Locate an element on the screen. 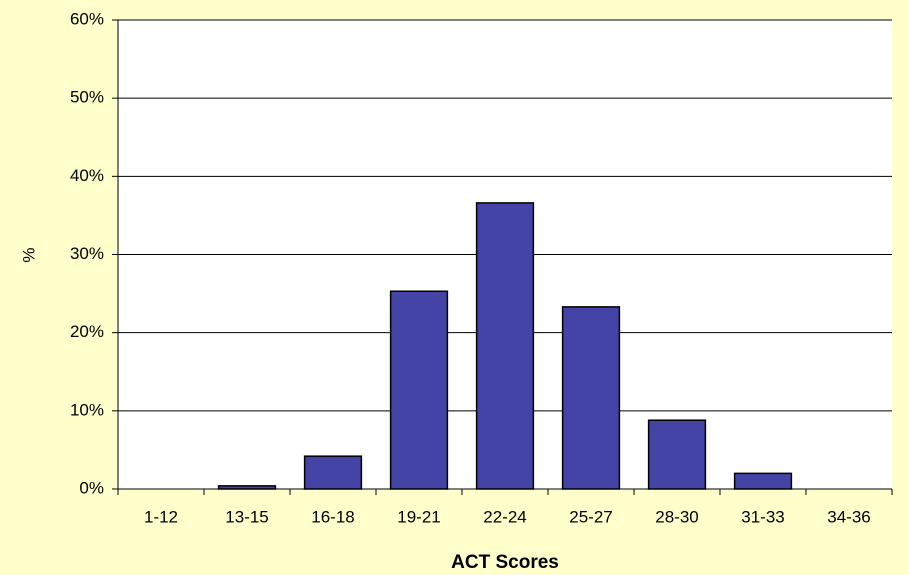  x-tick-label: 22-24 is located at coordinates (504, 516).